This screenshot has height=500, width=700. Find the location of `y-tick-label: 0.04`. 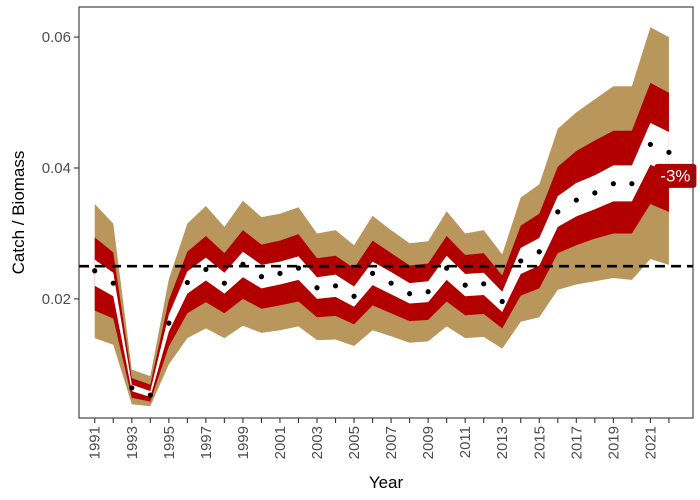

y-tick-label: 0.04 is located at coordinates (56, 168).